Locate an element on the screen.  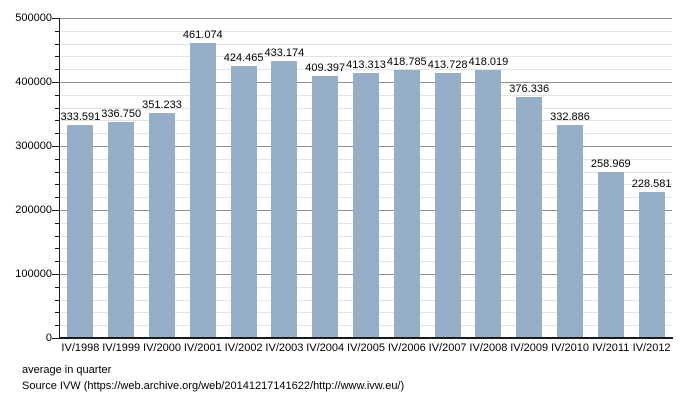
bar-IV/2000 is located at coordinates (162, 225).